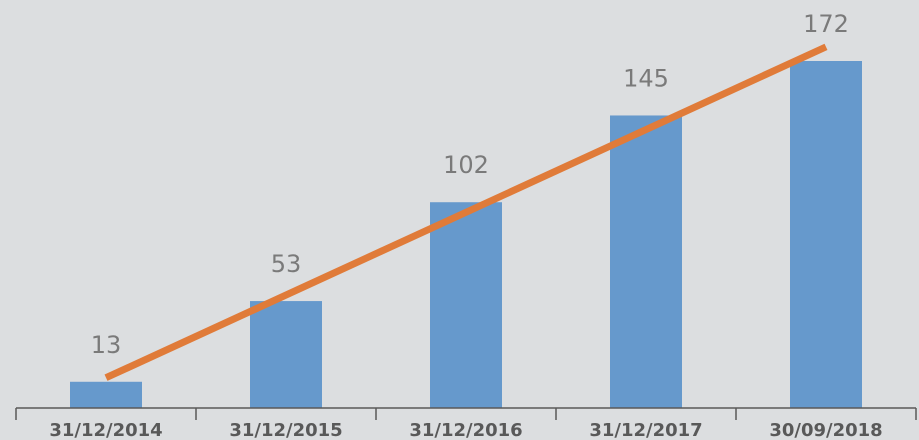 The image size is (919, 440). What do you see at coordinates (645, 430) in the screenshot?
I see `x-tick-label: 31/12/2017` at bounding box center [645, 430].